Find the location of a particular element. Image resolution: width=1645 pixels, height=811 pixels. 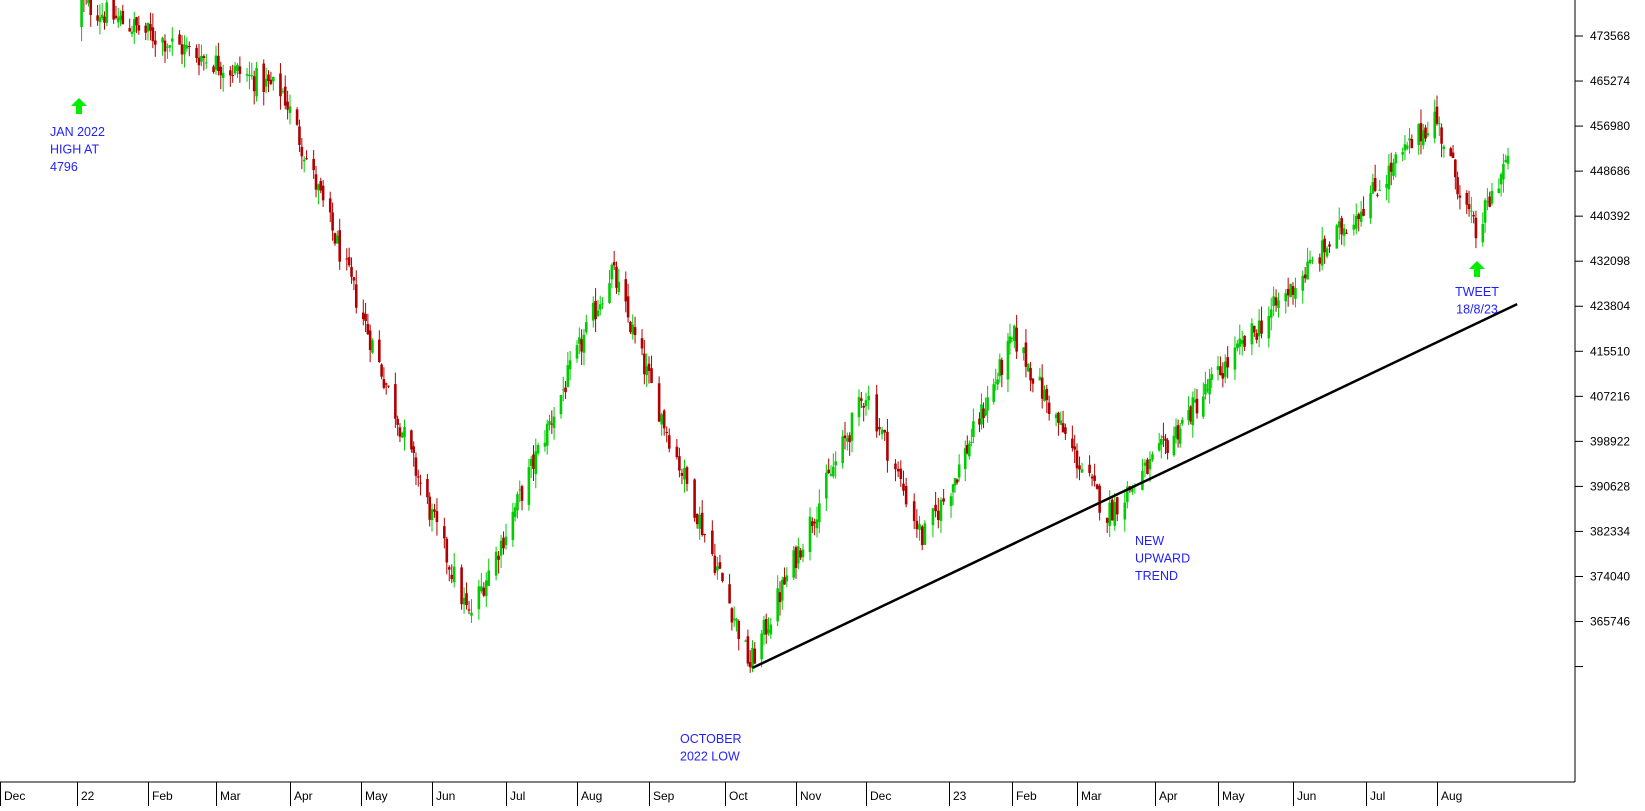

x-tick-label: Jun is located at coordinates (445, 796).